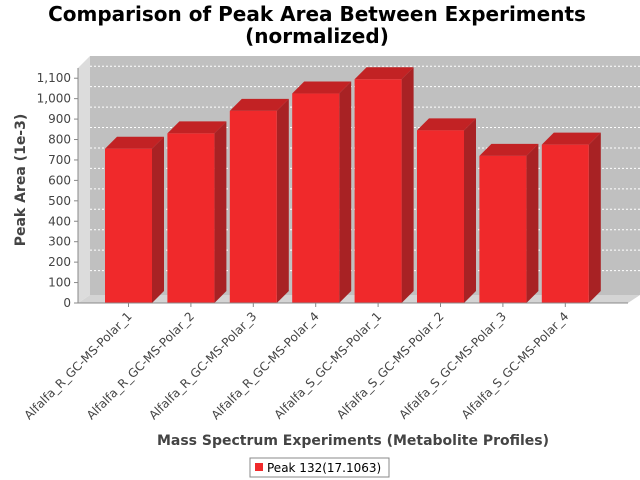  What do you see at coordinates (54, 99) in the screenshot?
I see `y-tick-label: 1,000` at bounding box center [54, 99].